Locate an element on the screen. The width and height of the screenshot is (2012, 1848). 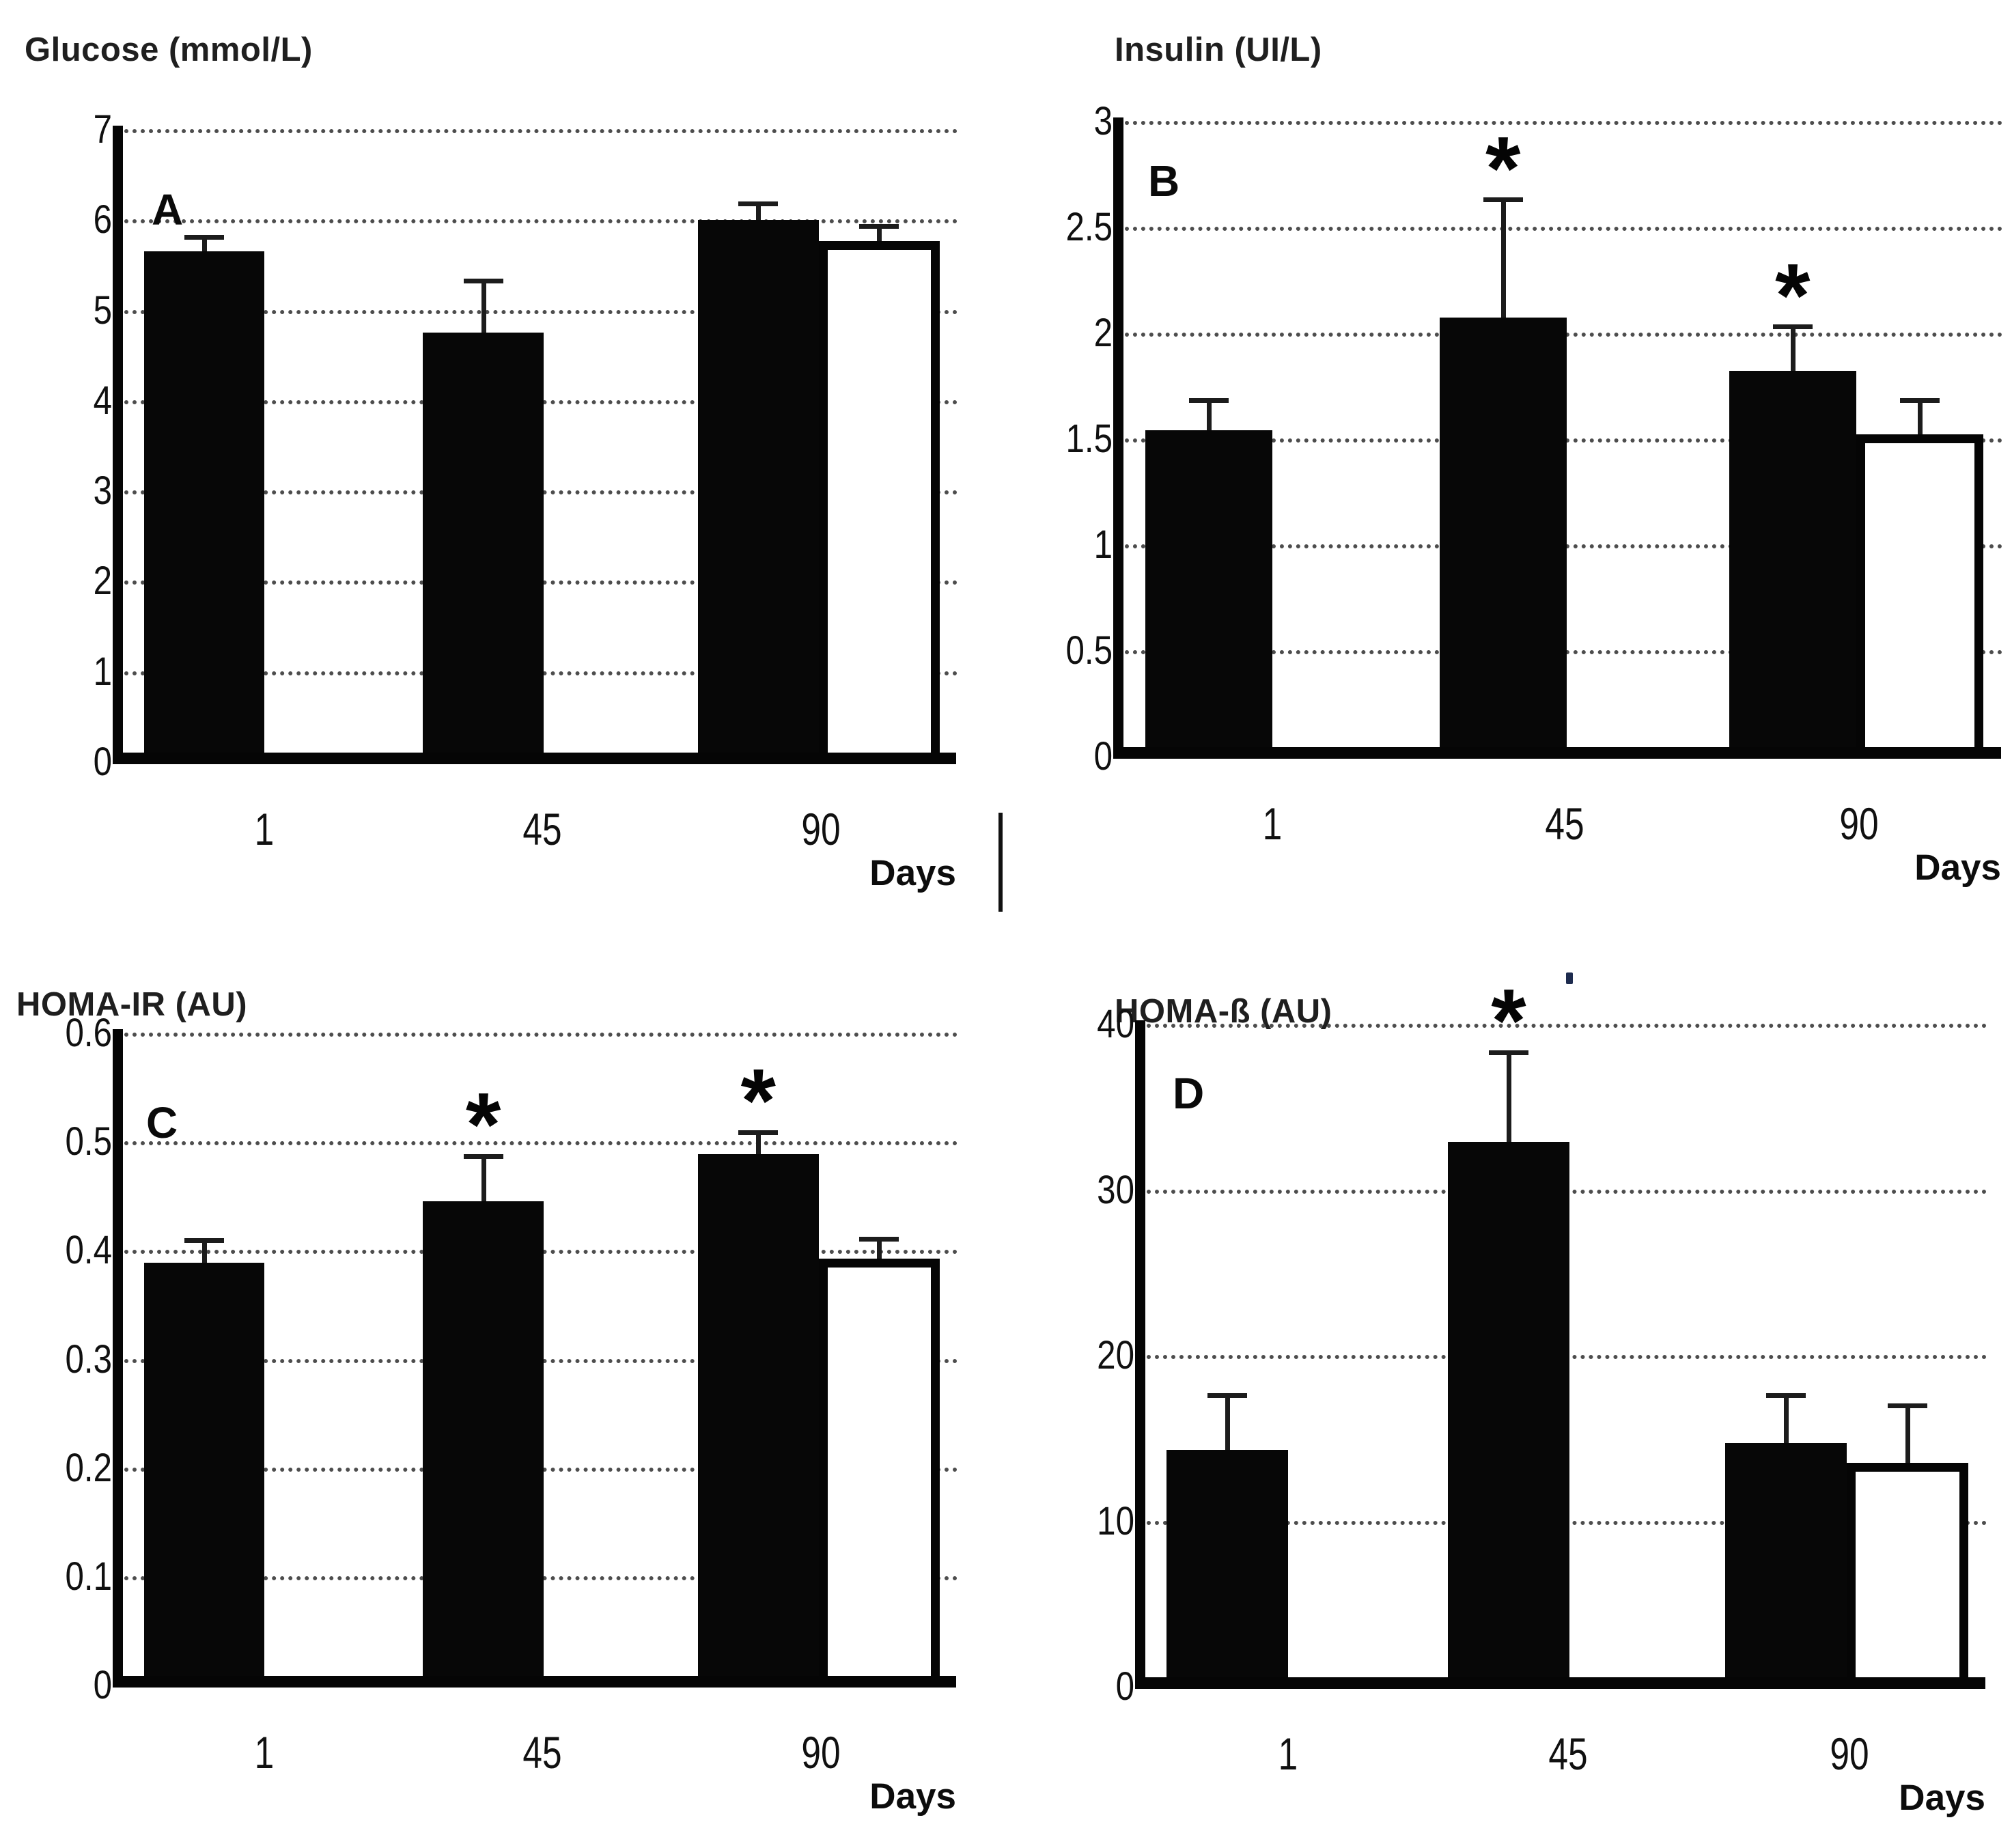
y-tick-label: 1 is located at coordinates (1103, 544).